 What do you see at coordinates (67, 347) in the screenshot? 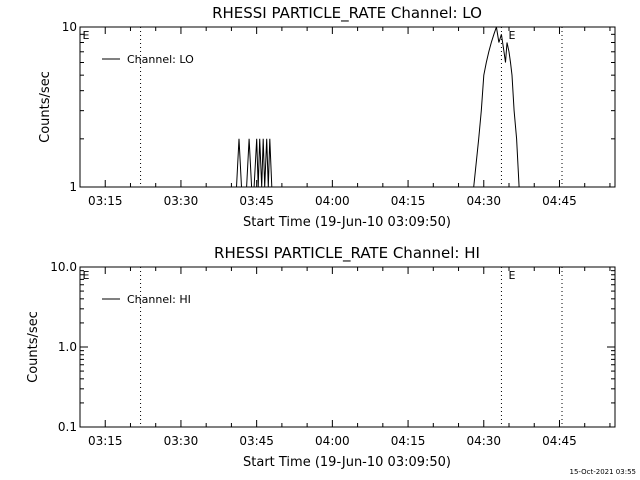
I see `y-tick-label: 1.0` at bounding box center [67, 347].